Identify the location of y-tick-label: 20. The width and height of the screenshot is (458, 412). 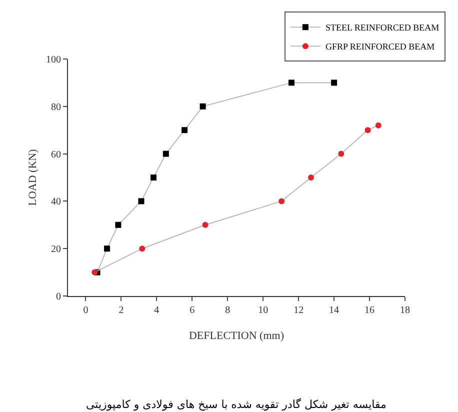
(56, 250).